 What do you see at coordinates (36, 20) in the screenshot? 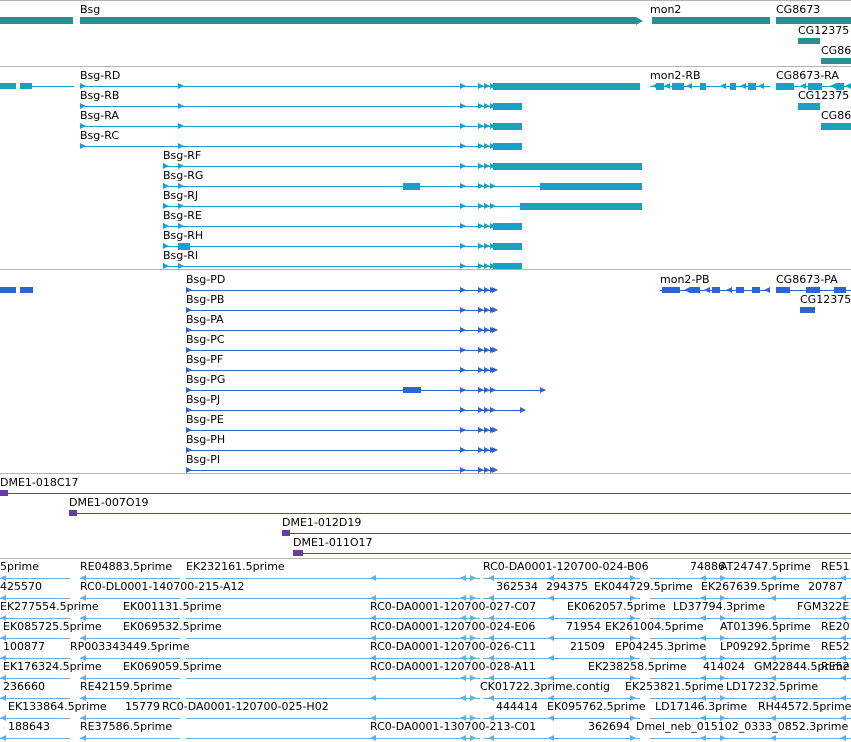
I see `gene-feature-left` at bounding box center [36, 20].